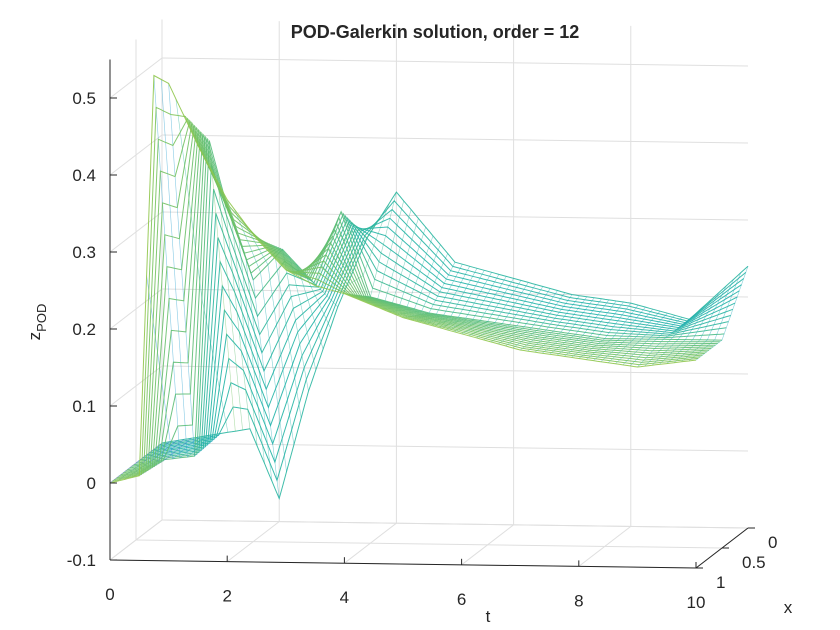  I want to click on z-tick-label: 0.3, so click(84, 252).